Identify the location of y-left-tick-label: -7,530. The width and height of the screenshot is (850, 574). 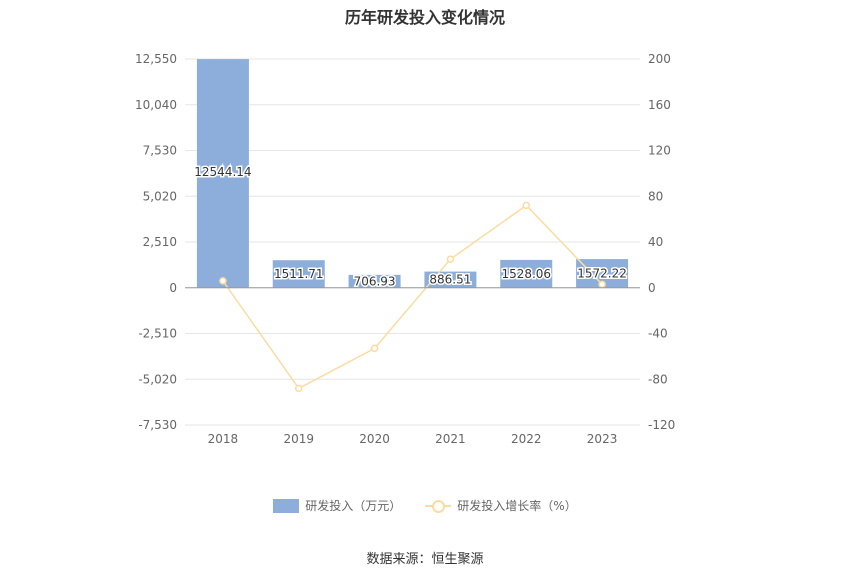
(157, 425).